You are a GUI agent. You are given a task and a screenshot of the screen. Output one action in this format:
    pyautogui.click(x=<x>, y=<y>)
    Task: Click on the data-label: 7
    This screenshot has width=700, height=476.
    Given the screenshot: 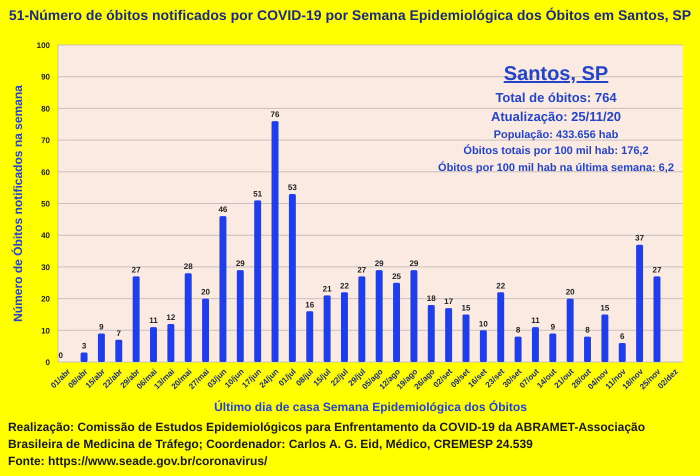 What is the action you would take?
    pyautogui.click(x=119, y=333)
    